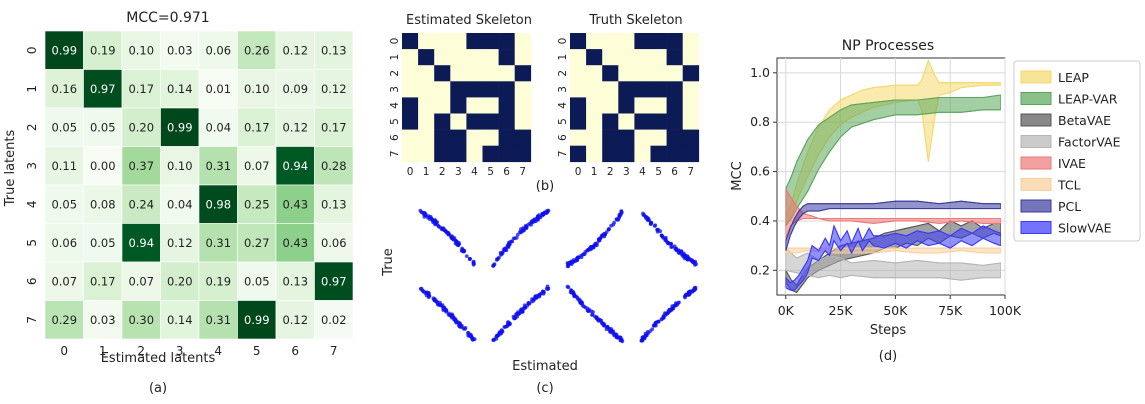 The image size is (1145, 404). I want to click on scatter-subplot, so click(594, 239).